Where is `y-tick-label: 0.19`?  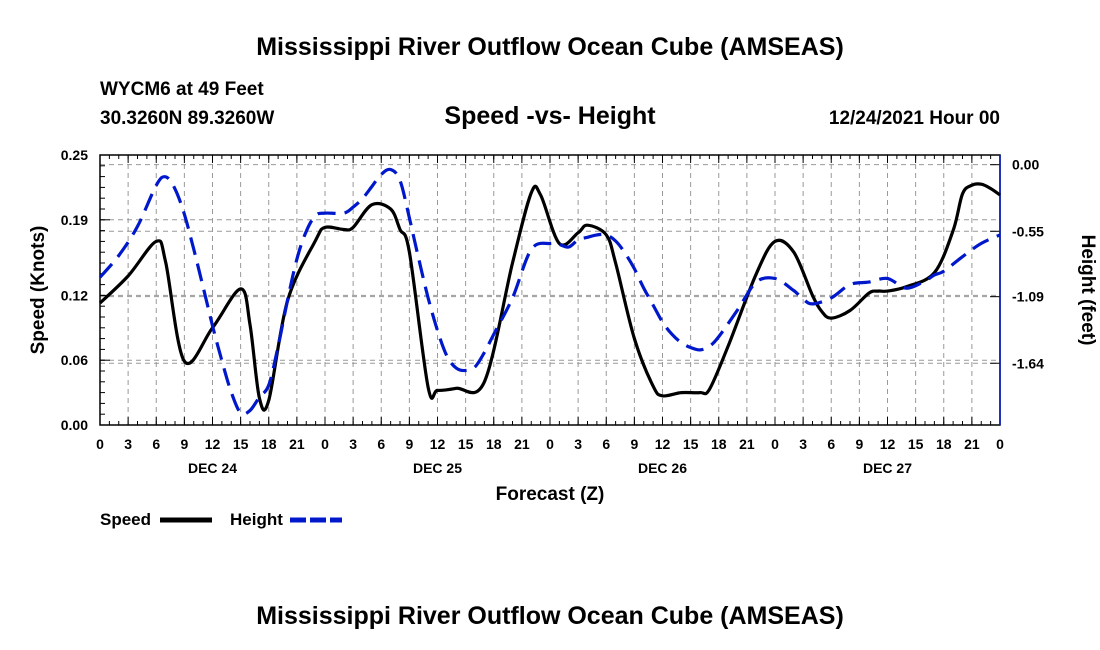 y-tick-label: 0.19 is located at coordinates (74, 220).